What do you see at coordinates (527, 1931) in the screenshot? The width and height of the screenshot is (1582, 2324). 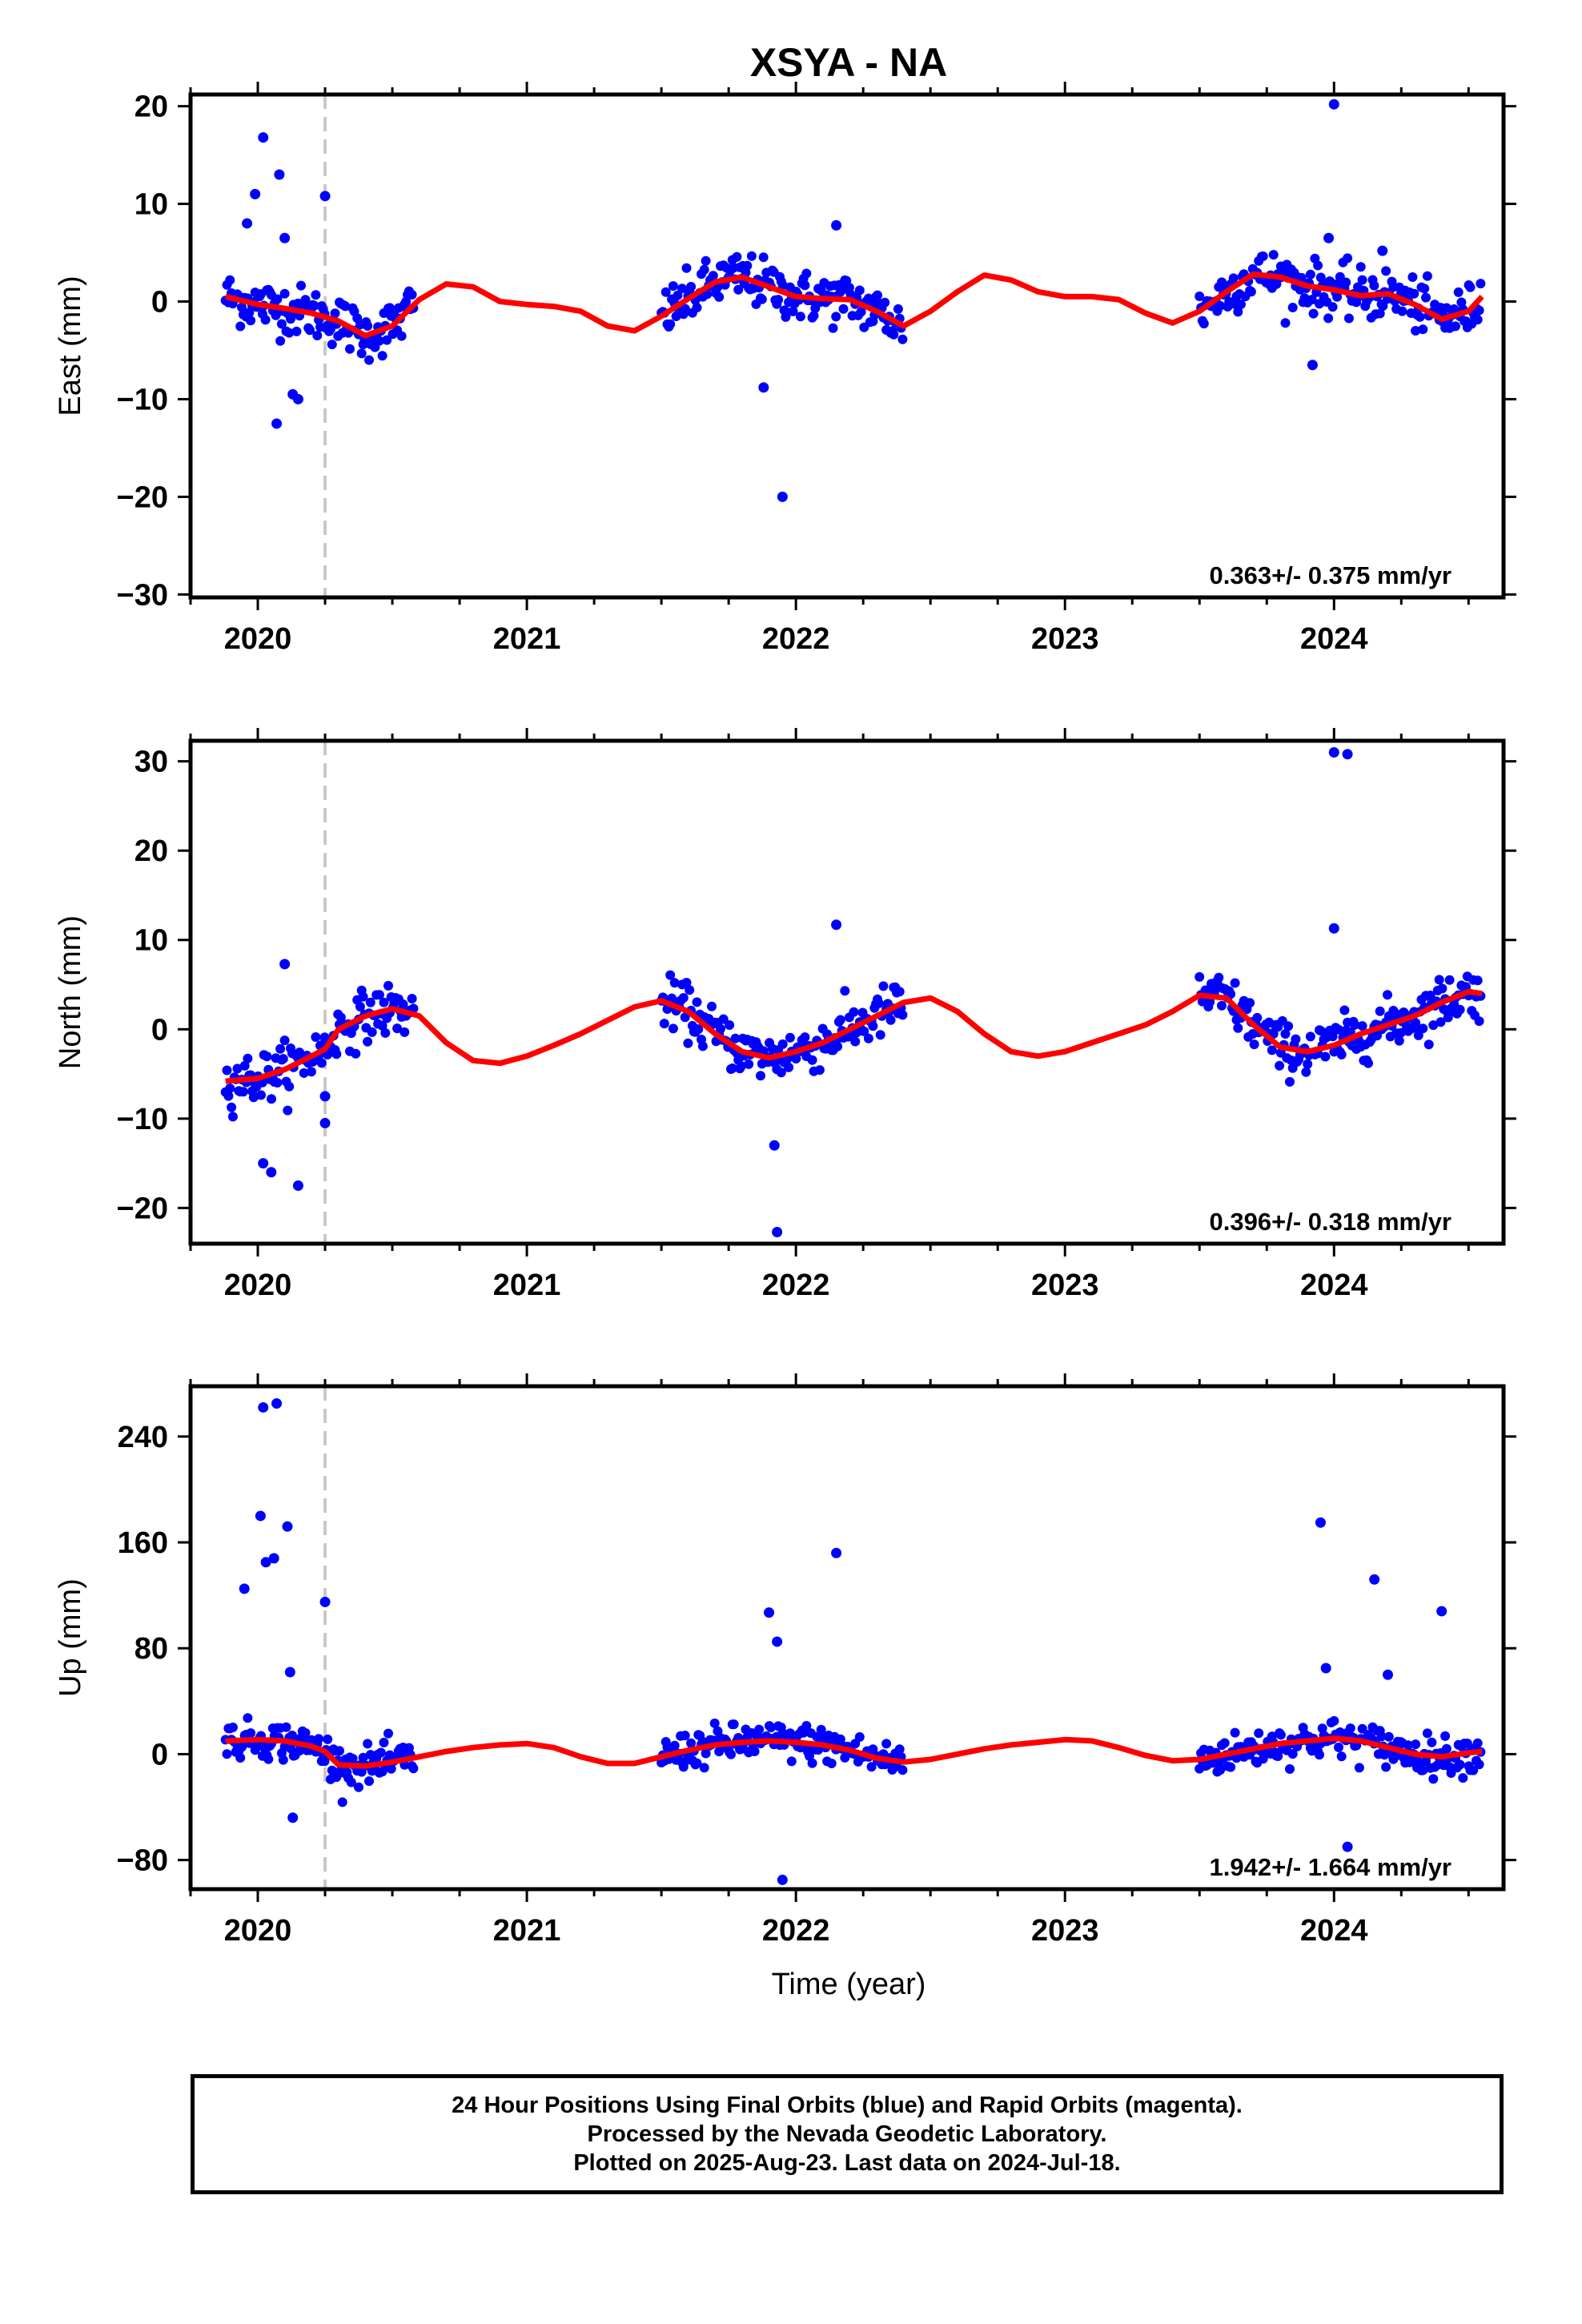 I see `x-tick-label: 2021` at bounding box center [527, 1931].